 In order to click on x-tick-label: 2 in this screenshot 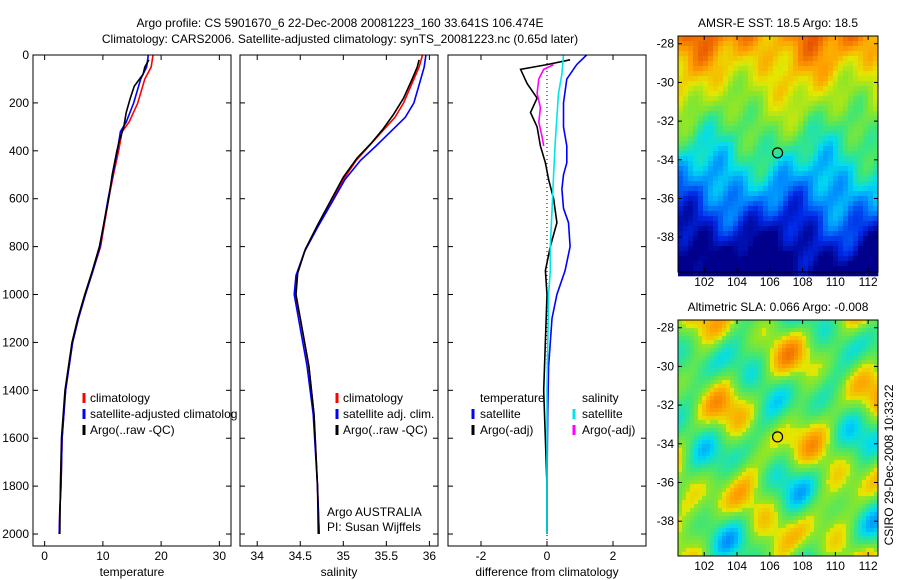, I will do `click(613, 556)`.